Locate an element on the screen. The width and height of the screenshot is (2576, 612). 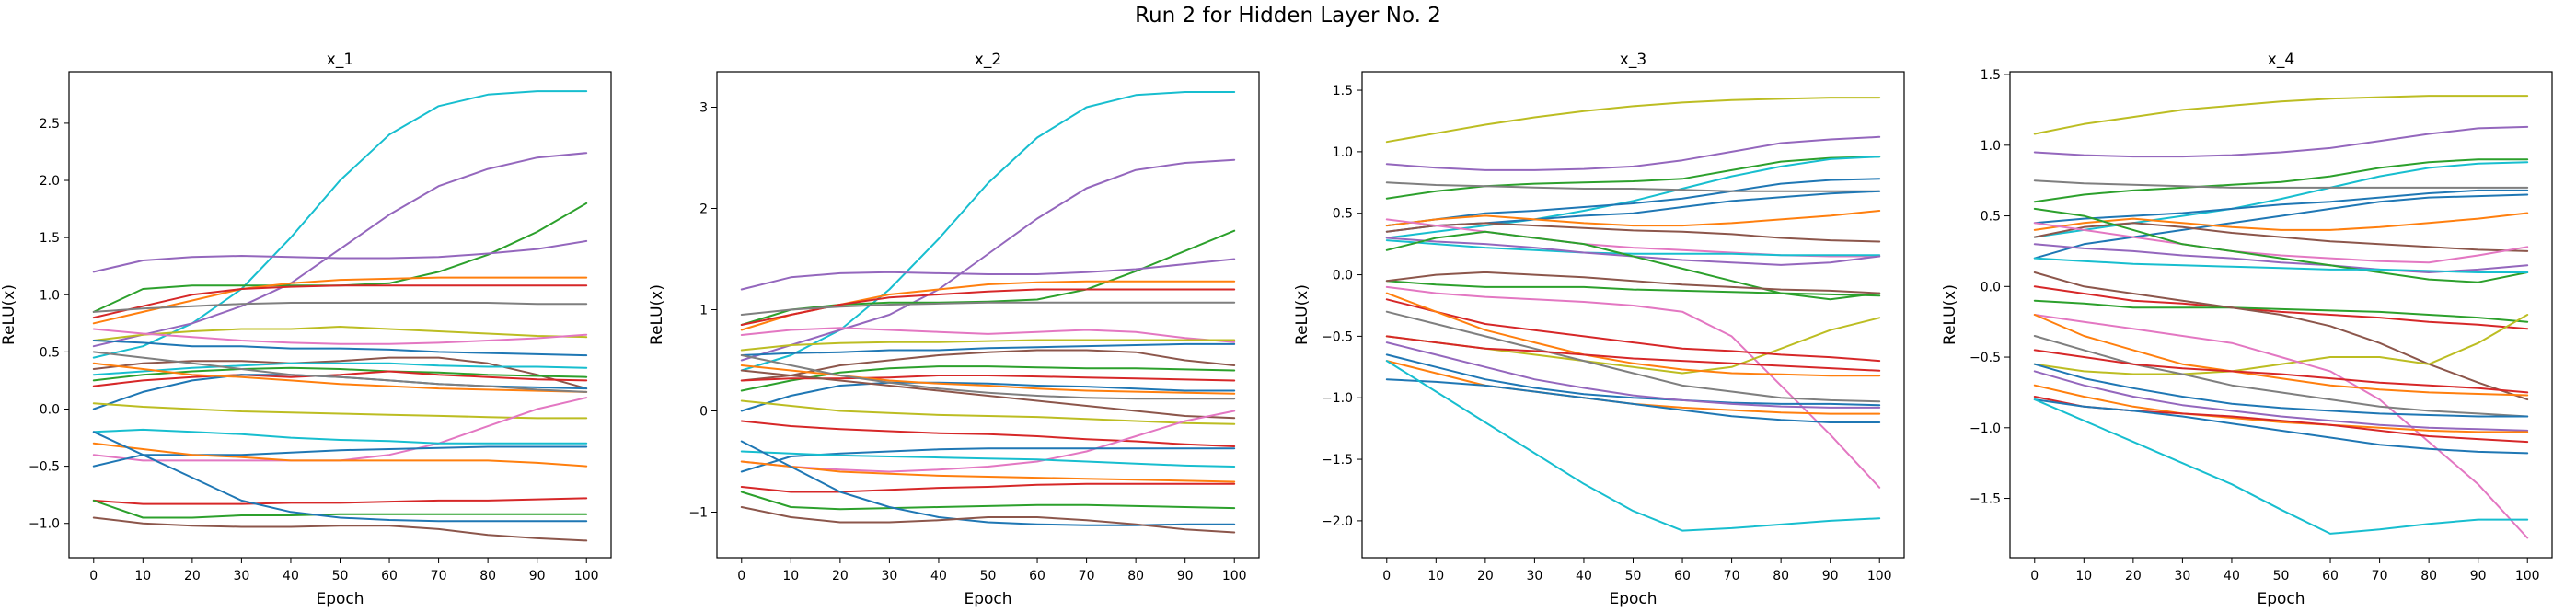
series-group is located at coordinates (2281, 317).